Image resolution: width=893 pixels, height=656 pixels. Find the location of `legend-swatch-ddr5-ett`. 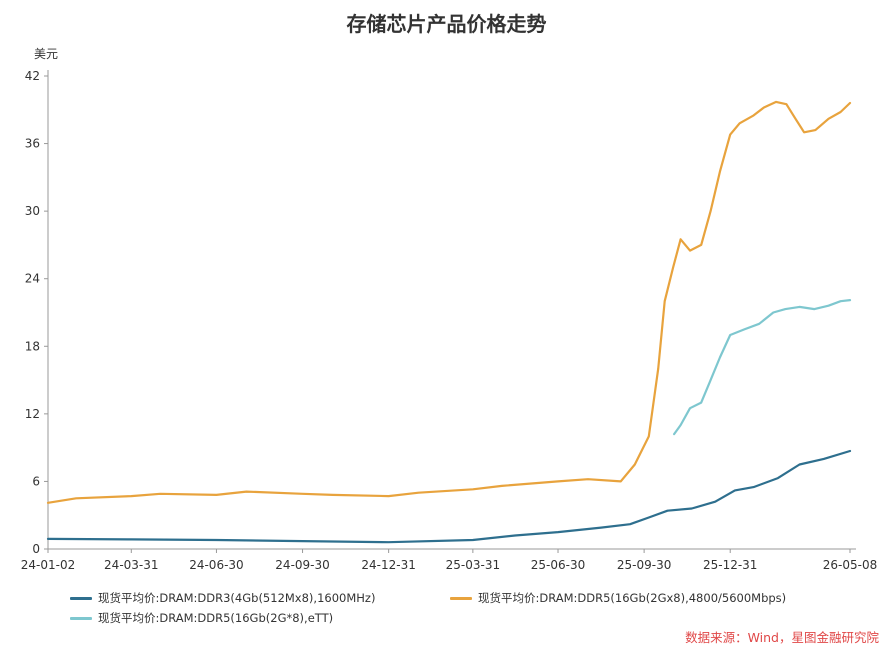

legend-swatch-ddr5-ett is located at coordinates (81, 618).